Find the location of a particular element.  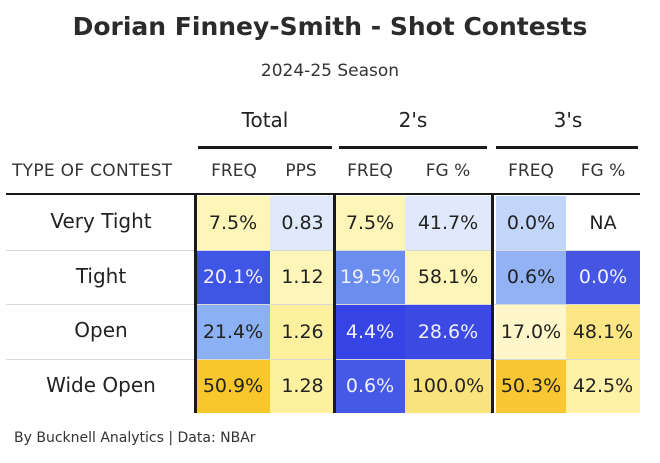

col-head-twos-fg: FG % is located at coordinates (448, 171).